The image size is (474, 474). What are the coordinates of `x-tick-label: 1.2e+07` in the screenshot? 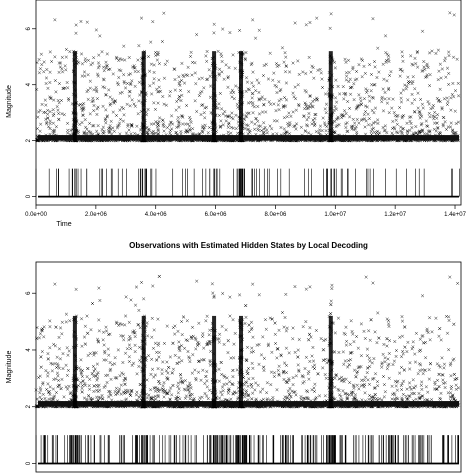 It's located at (395, 215).